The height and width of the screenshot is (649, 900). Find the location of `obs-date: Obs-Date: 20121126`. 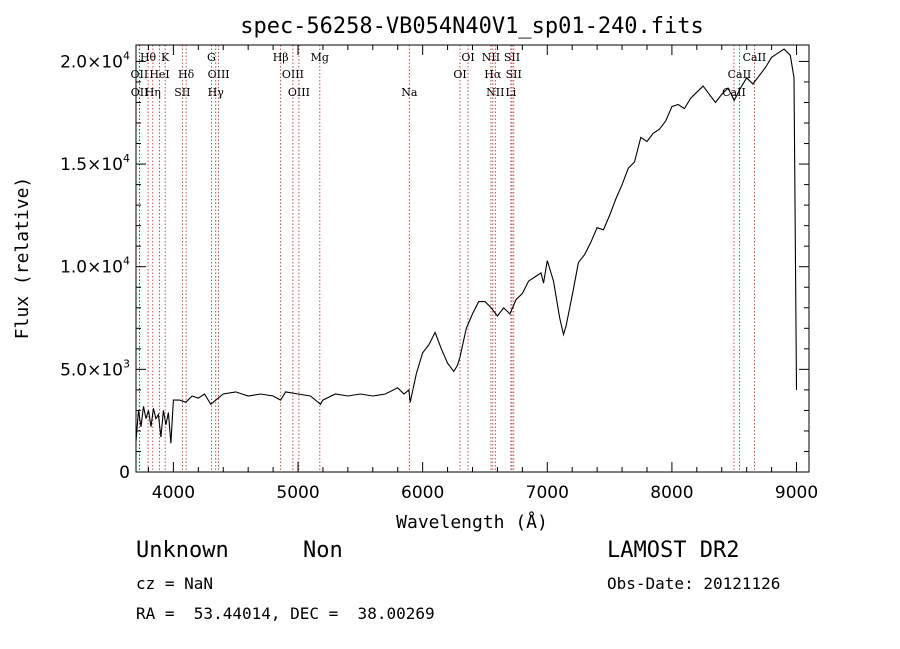

obs-date: Obs-Date: 20121126 is located at coordinates (694, 583).